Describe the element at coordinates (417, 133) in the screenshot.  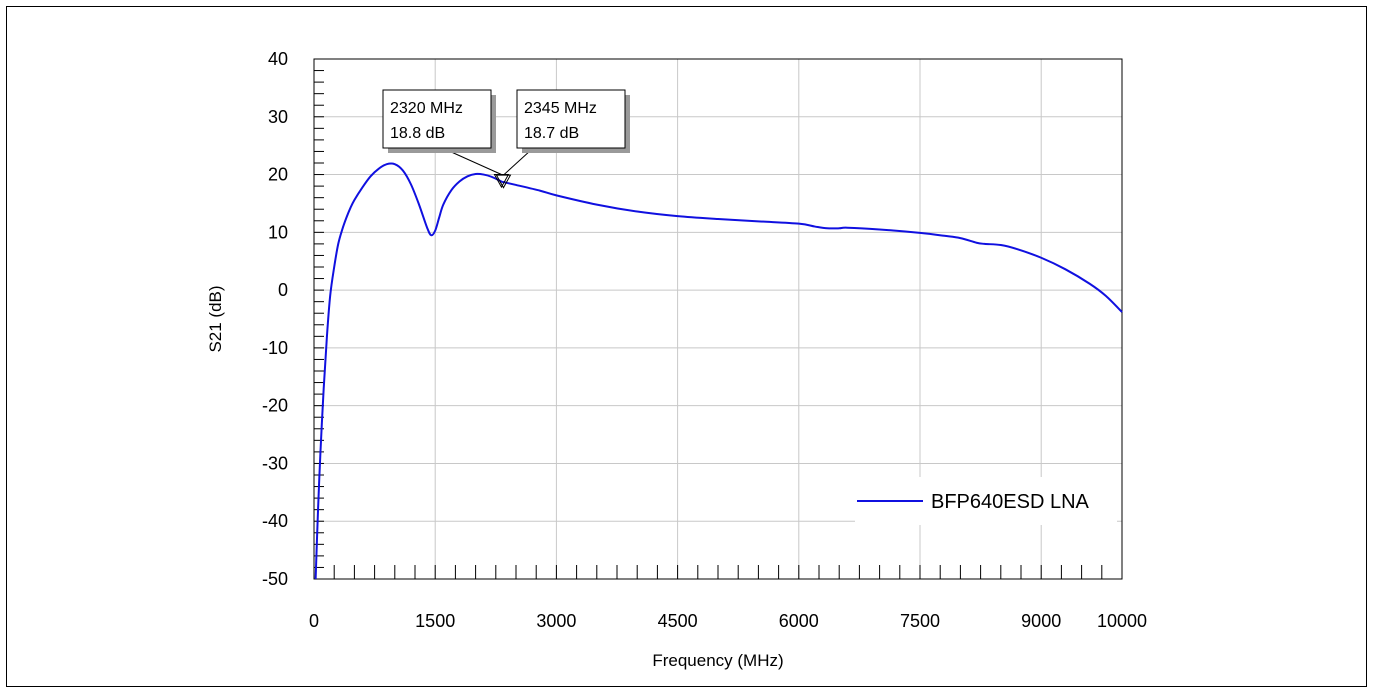
I see `marker-gain-label: 18.8 dB` at that location.